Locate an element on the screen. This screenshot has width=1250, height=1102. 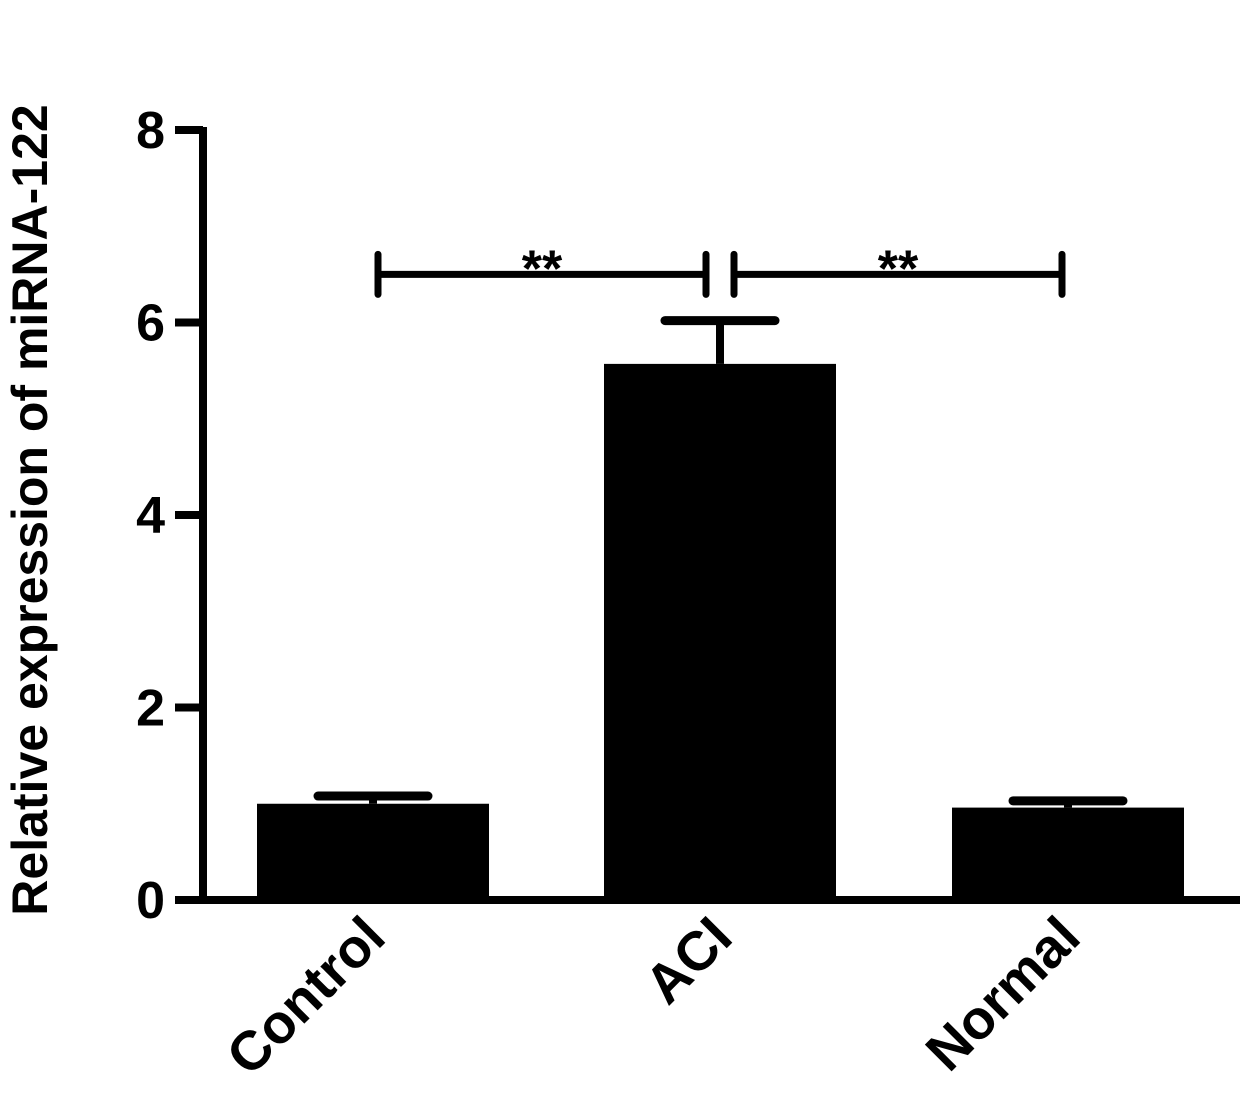
y-axis-label: Relative expression of miRNA-122 is located at coordinates (30, 509).